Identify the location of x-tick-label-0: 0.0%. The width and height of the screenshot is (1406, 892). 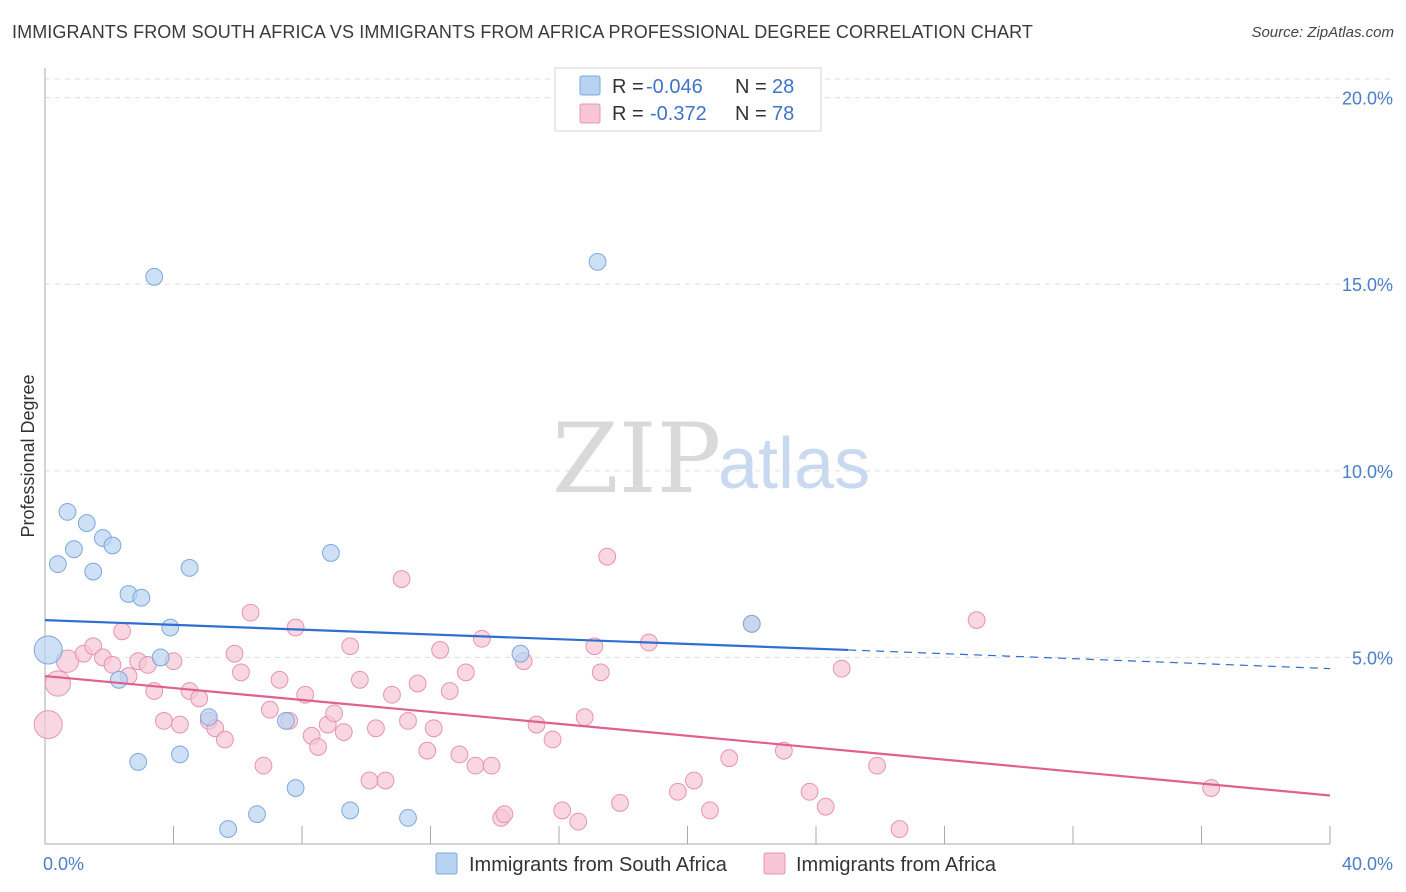
(63, 864).